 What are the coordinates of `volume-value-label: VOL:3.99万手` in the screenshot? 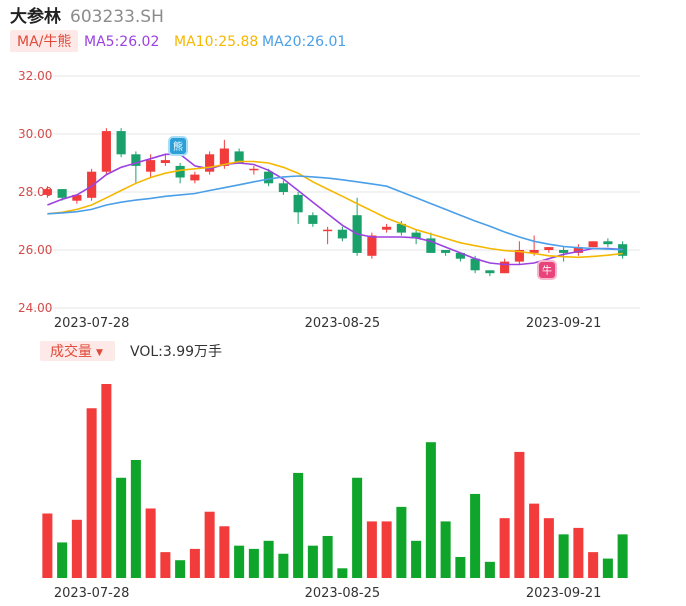 It's located at (176, 352).